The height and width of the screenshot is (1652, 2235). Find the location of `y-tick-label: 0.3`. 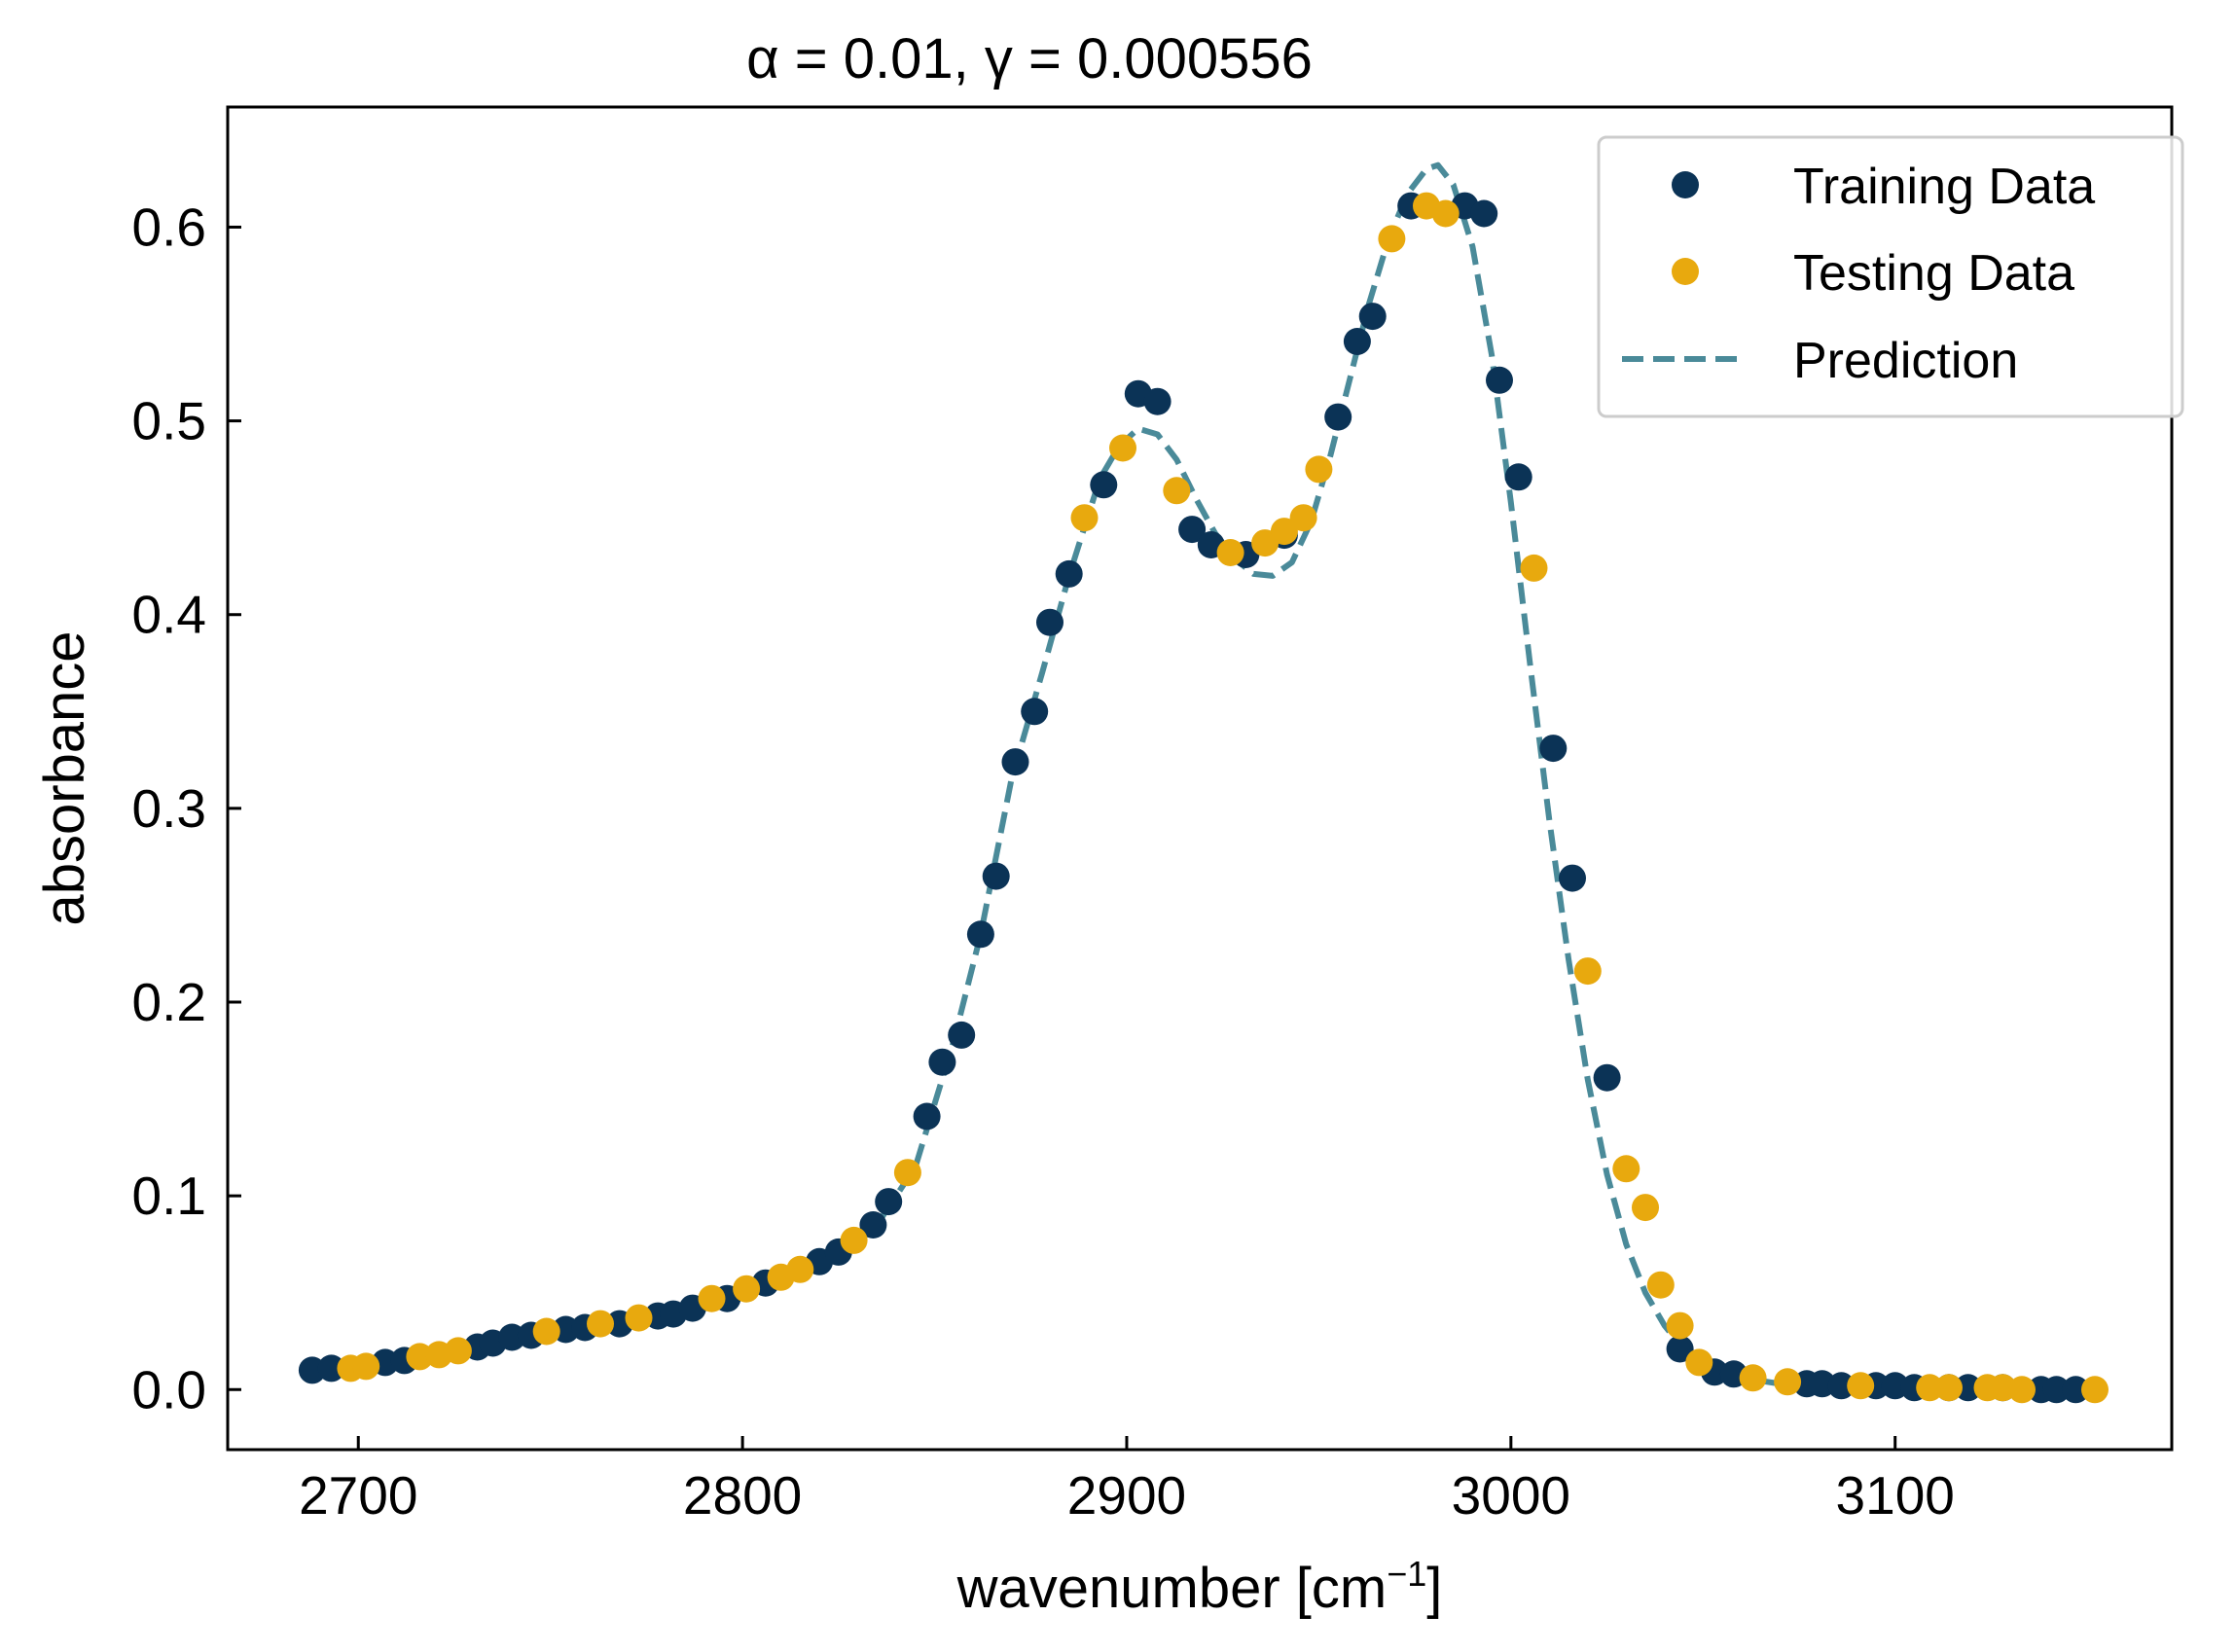

y-tick-label: 0.3 is located at coordinates (169, 808).